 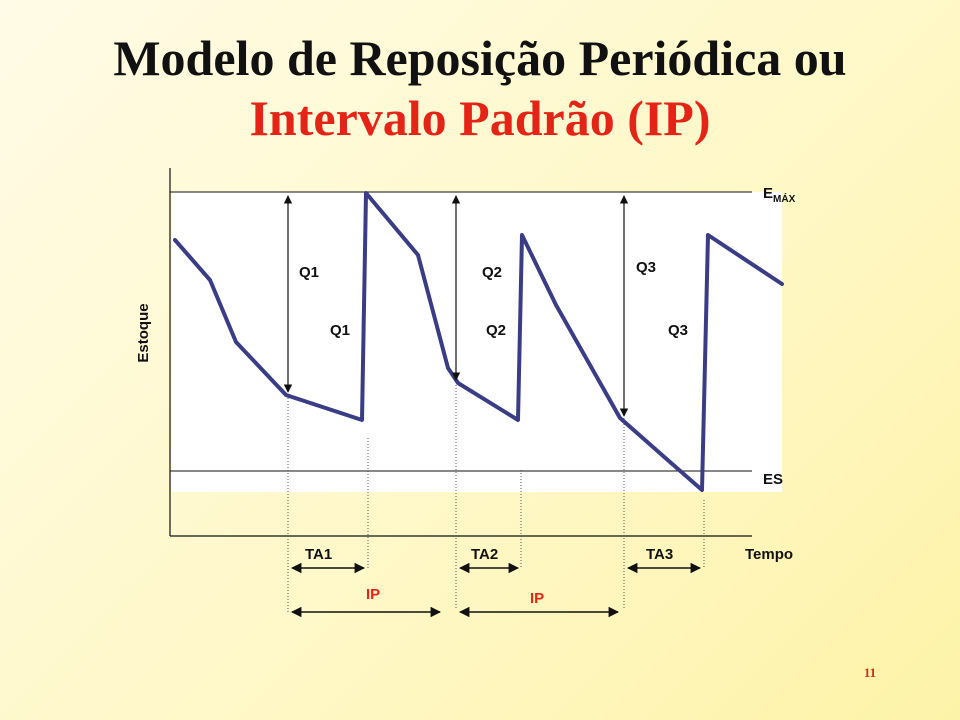 What do you see at coordinates (480, 118) in the screenshot?
I see `title-line-2: Intervalo Padrão (IP)` at bounding box center [480, 118].